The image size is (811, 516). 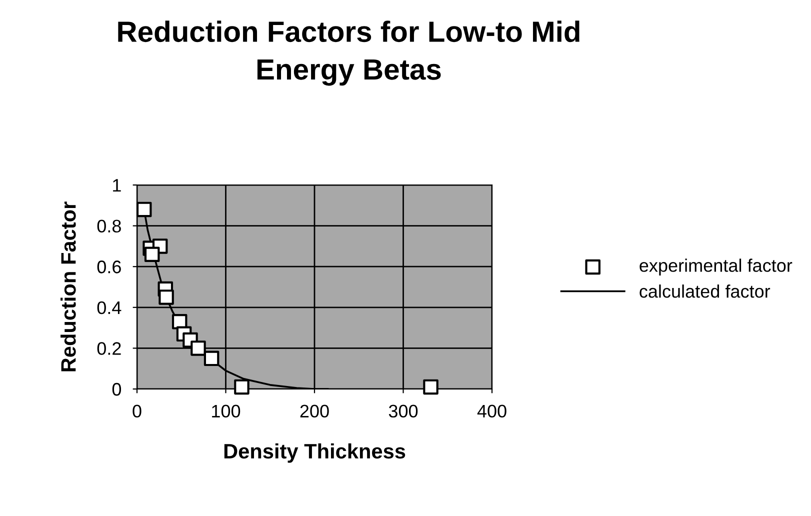 I want to click on legend-label: calculated factor, so click(x=705, y=291).